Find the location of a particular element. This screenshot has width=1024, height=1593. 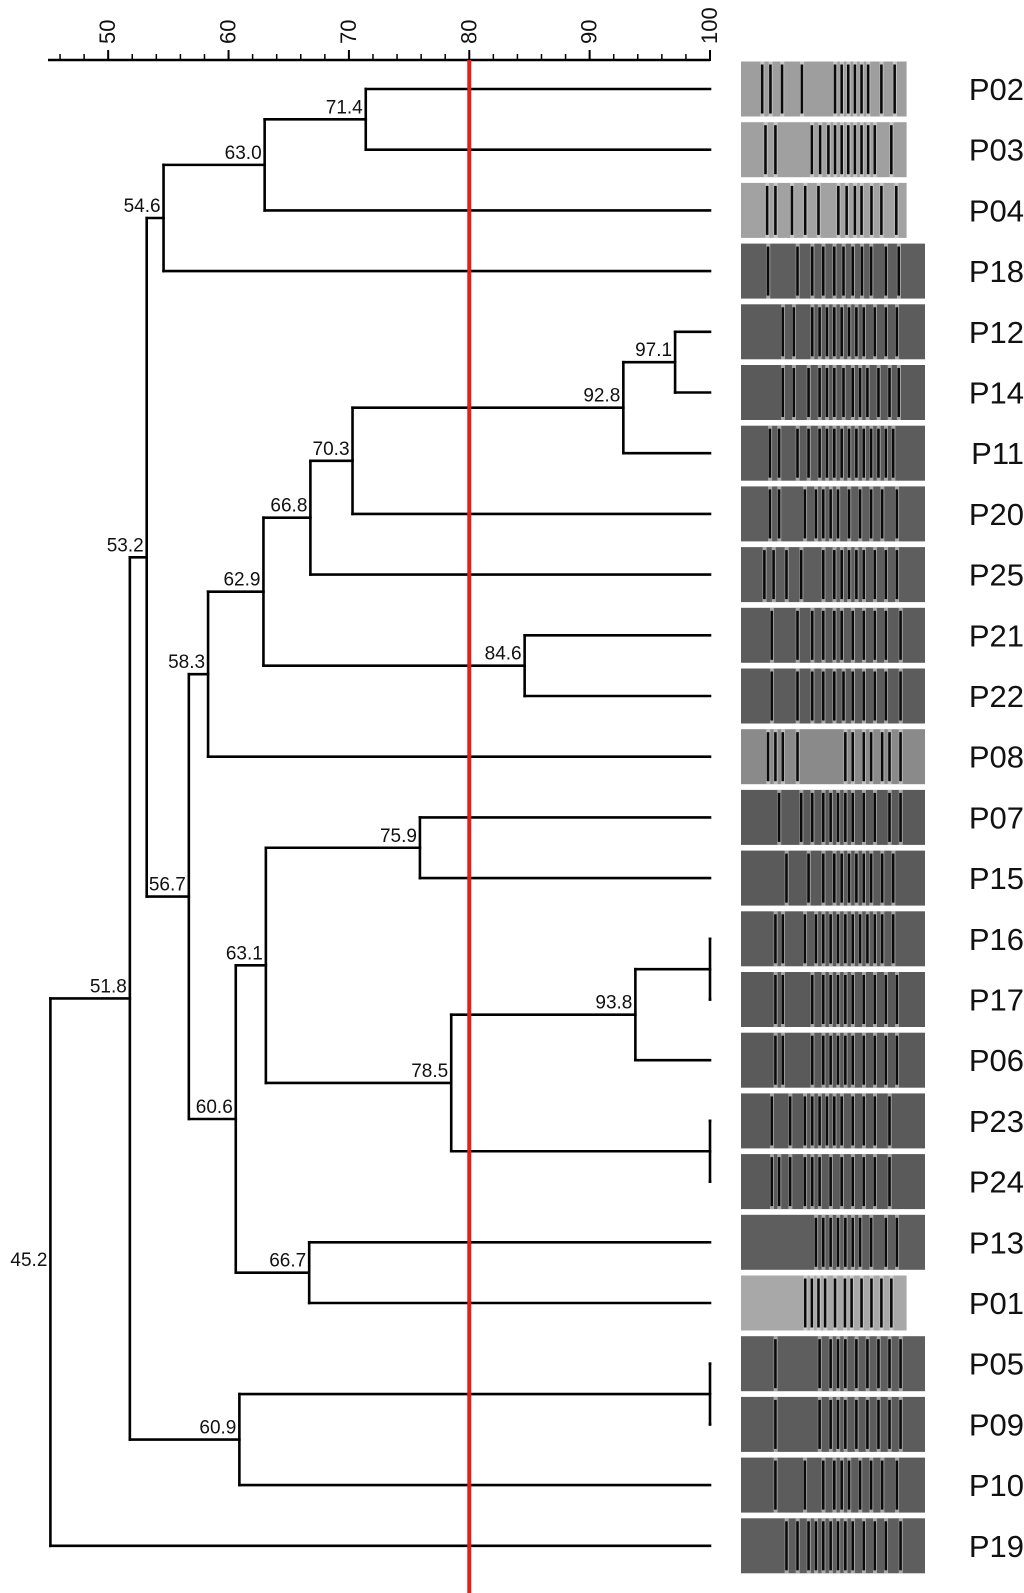

node-similarity-label: 63.1 is located at coordinates (244, 953).